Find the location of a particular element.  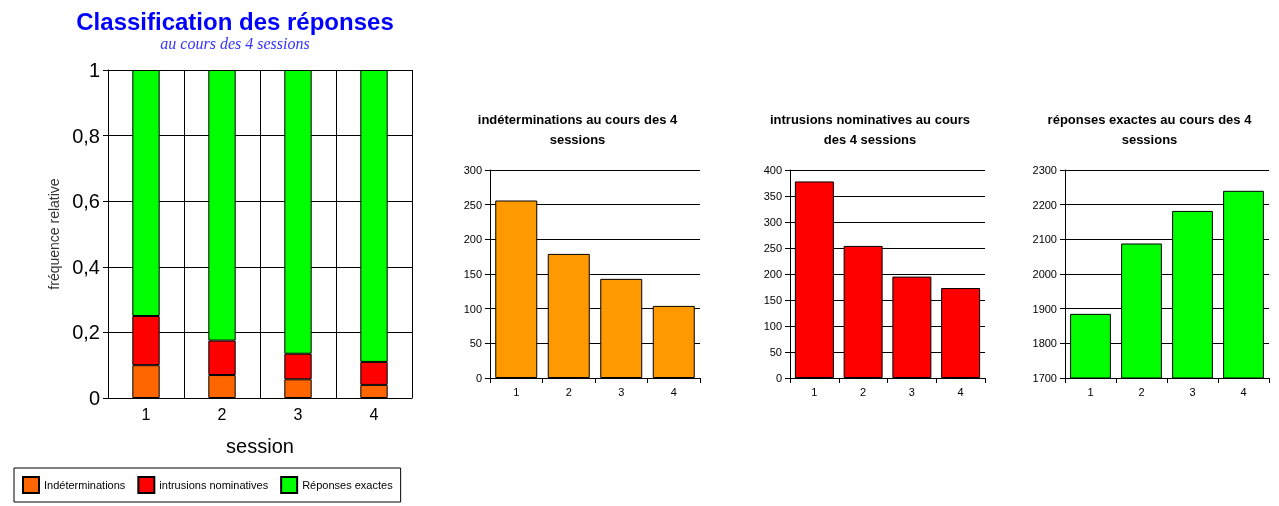

y-tick-label: 2200 is located at coordinates (1044, 204).